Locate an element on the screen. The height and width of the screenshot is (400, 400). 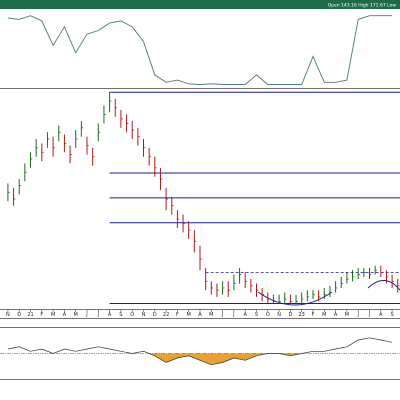
negative-area is located at coordinates (200, 359).